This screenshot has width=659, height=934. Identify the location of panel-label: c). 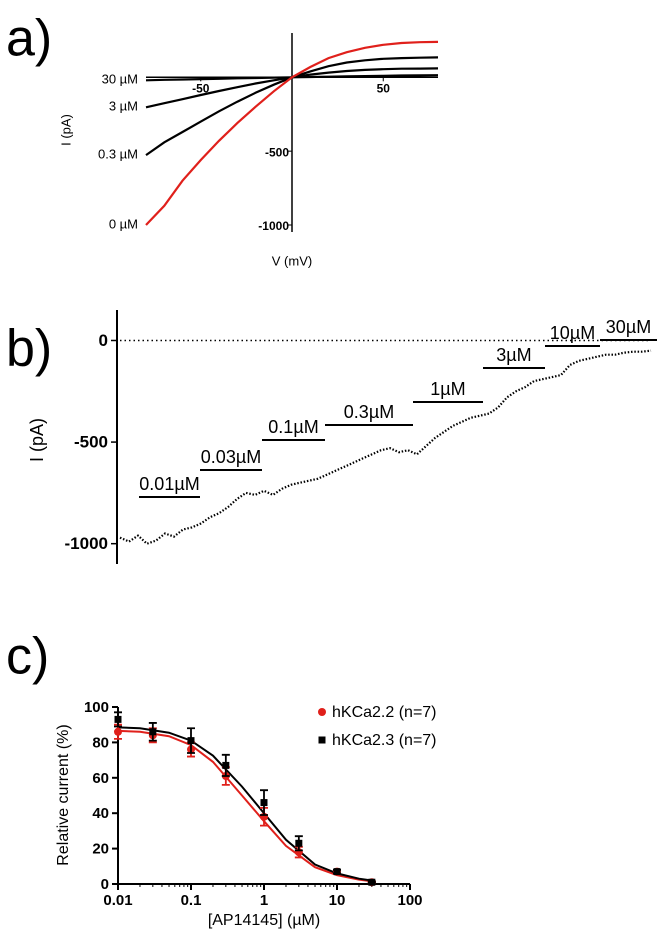
(27, 657).